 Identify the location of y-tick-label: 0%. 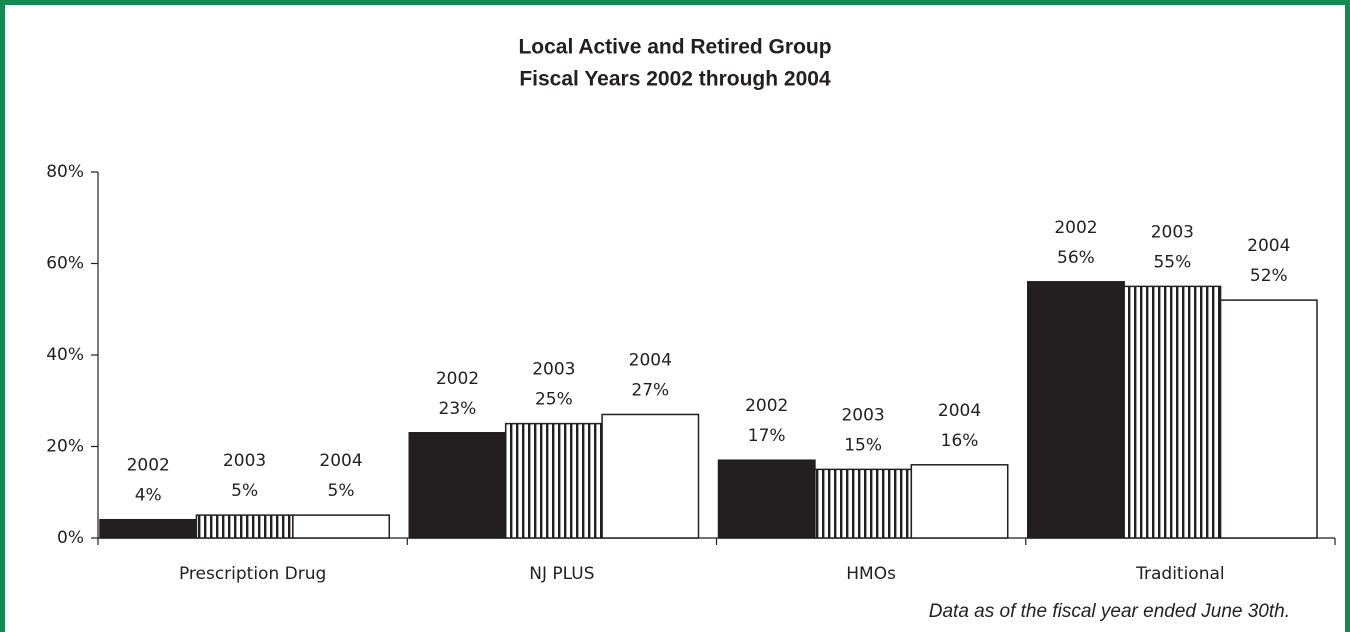
(70, 538).